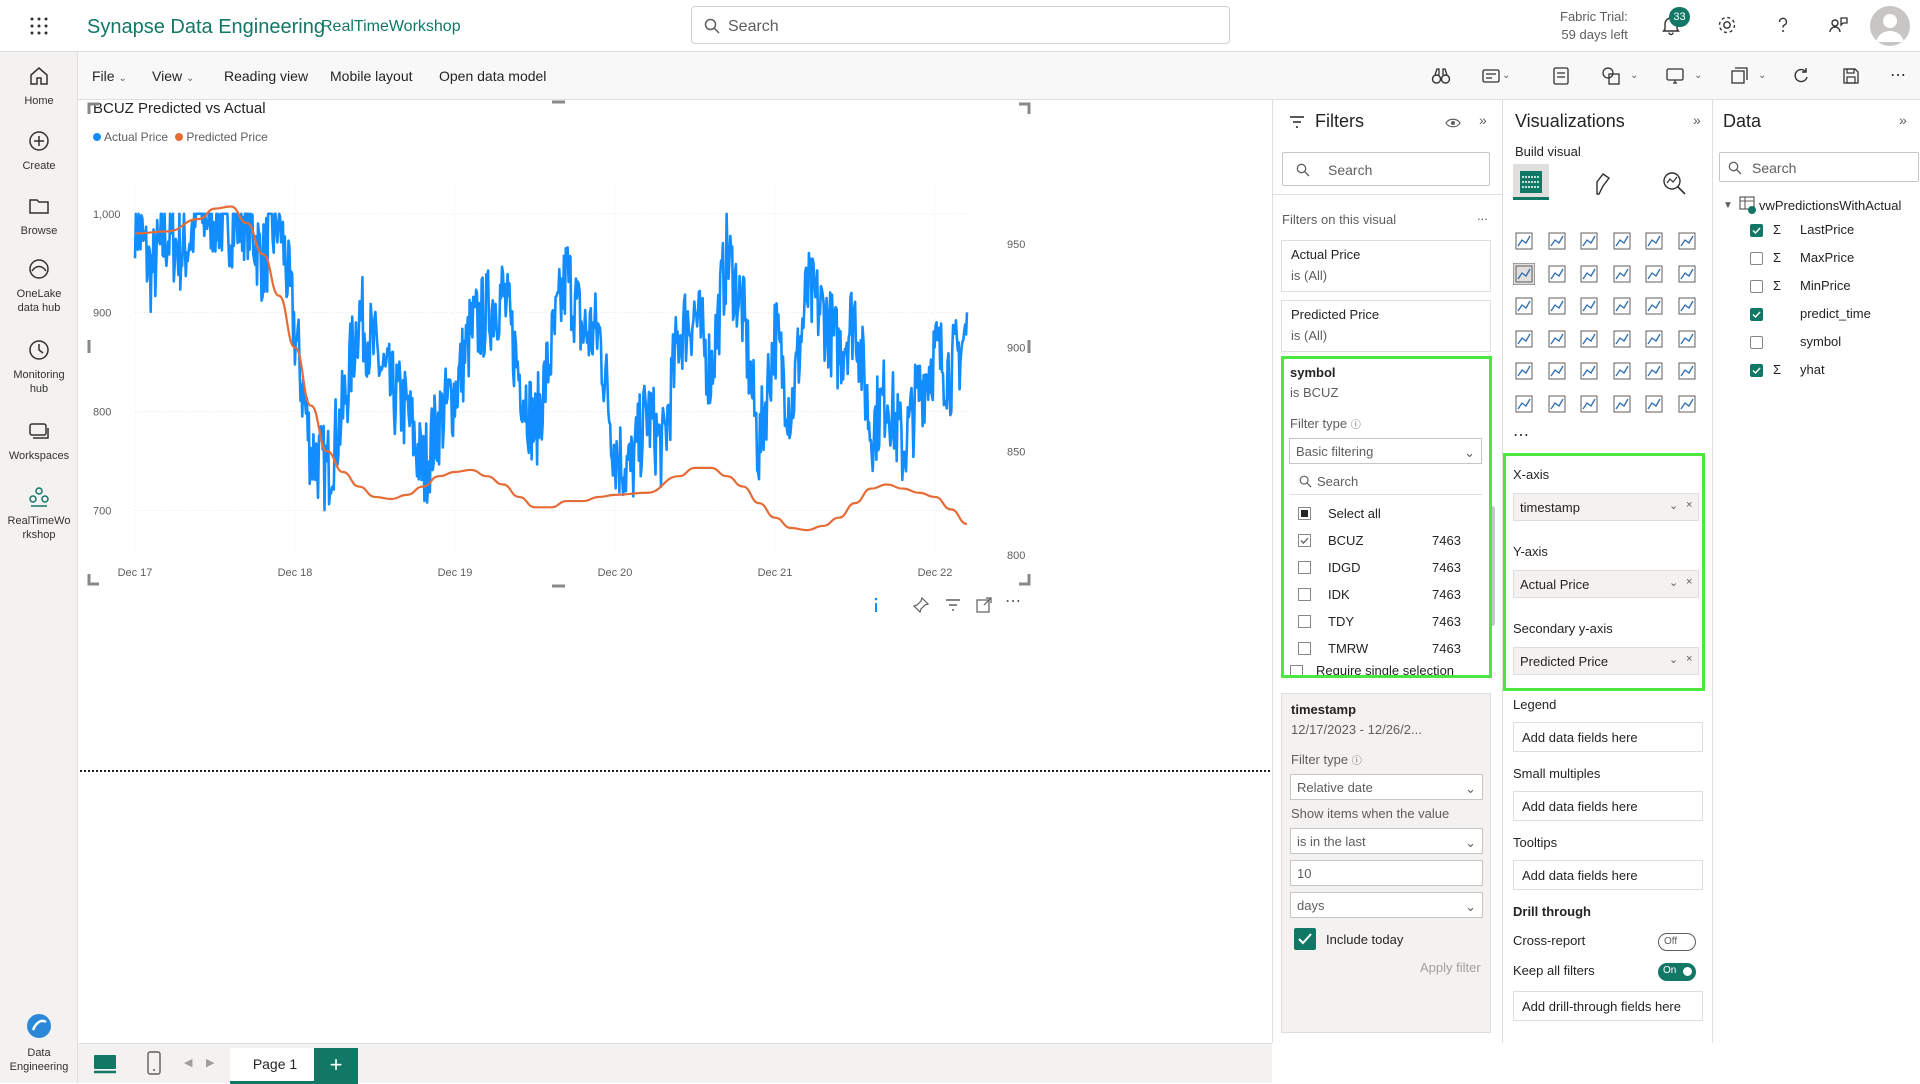 The width and height of the screenshot is (1920, 1084). Describe the element at coordinates (1654, 339) in the screenshot. I see `card-visual-icon` at that location.